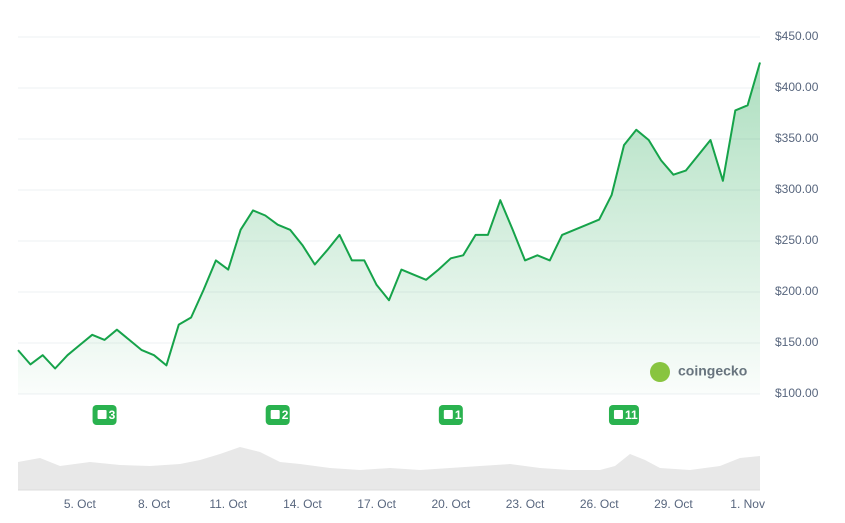  I want to click on x-tick-label: 26. Oct, so click(599, 504).